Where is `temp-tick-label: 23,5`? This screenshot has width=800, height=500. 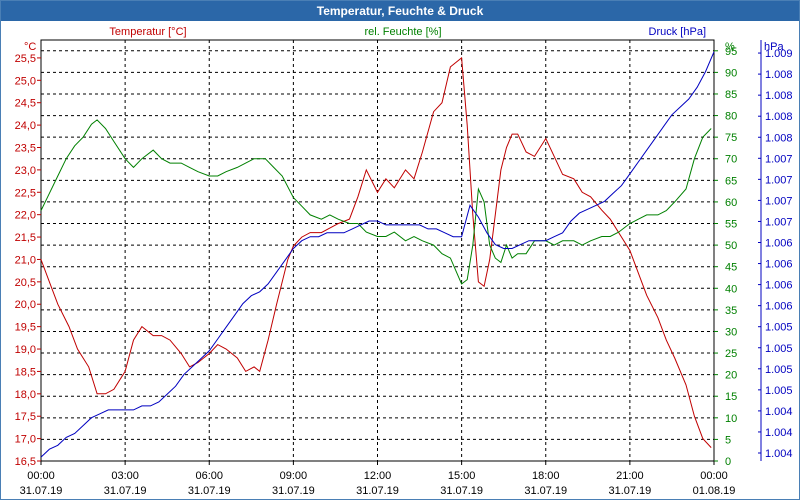
temp-tick-label: 23,5 is located at coordinates (25, 148).